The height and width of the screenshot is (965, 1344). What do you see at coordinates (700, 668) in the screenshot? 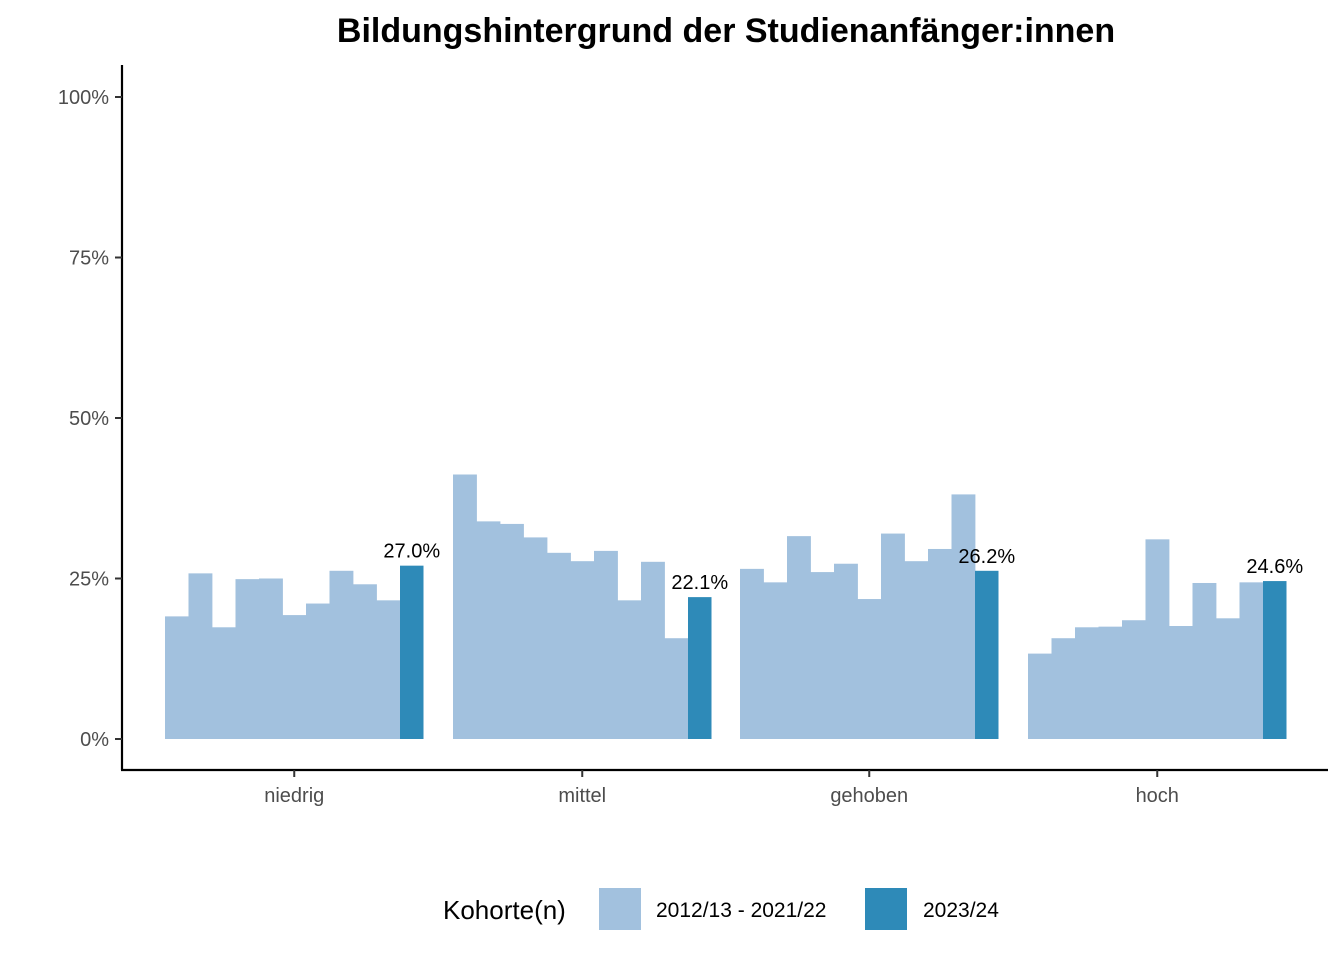
I see `bar-mittel-current` at bounding box center [700, 668].